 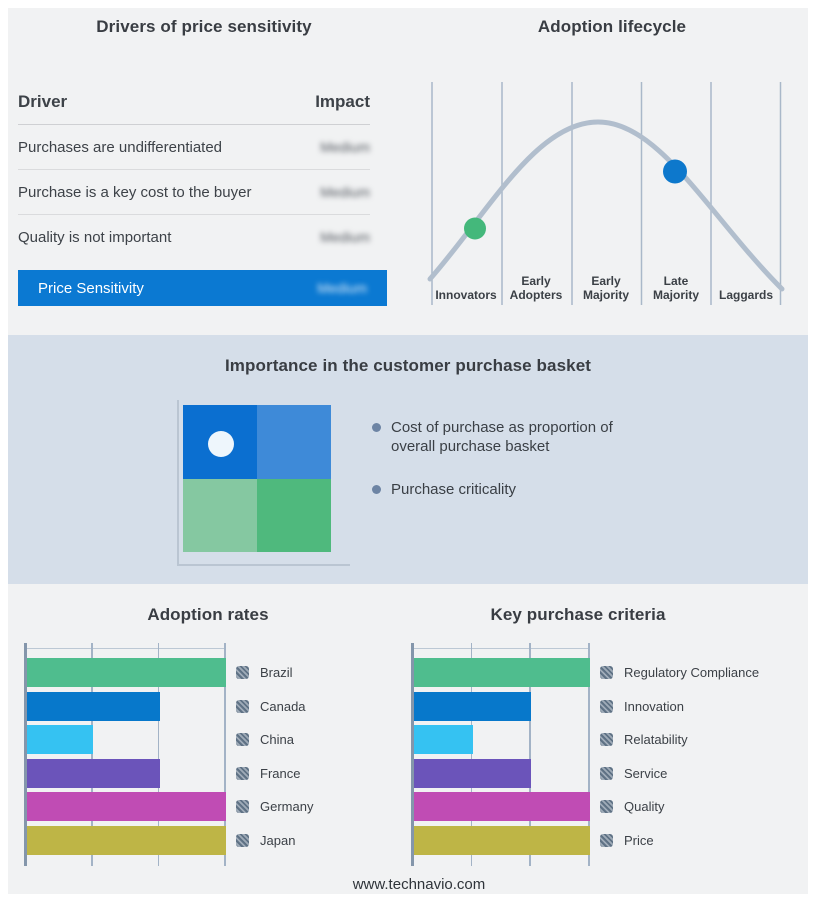 What do you see at coordinates (675, 171) in the screenshot?
I see `late-majority-marker-dot` at bounding box center [675, 171].